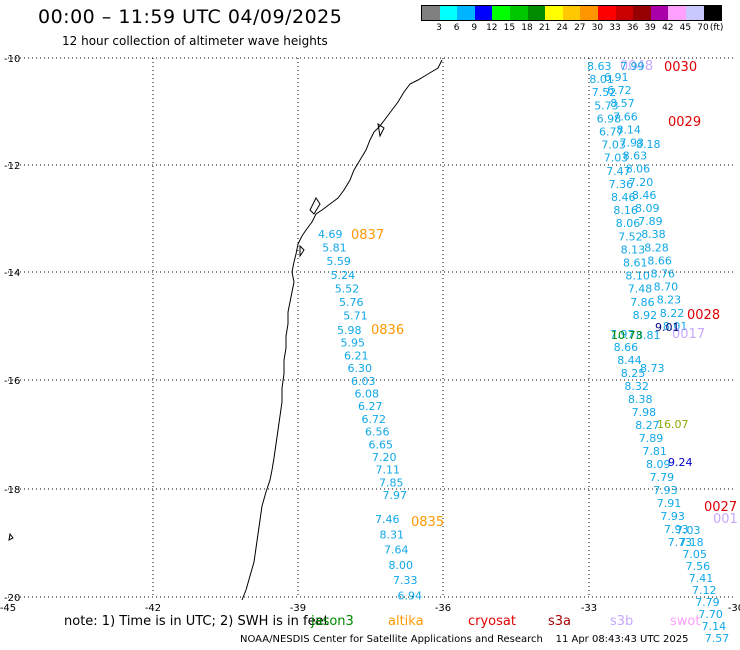  What do you see at coordinates (644, 195) in the screenshot?
I see `wave-height-value: 8.46` at bounding box center [644, 195].